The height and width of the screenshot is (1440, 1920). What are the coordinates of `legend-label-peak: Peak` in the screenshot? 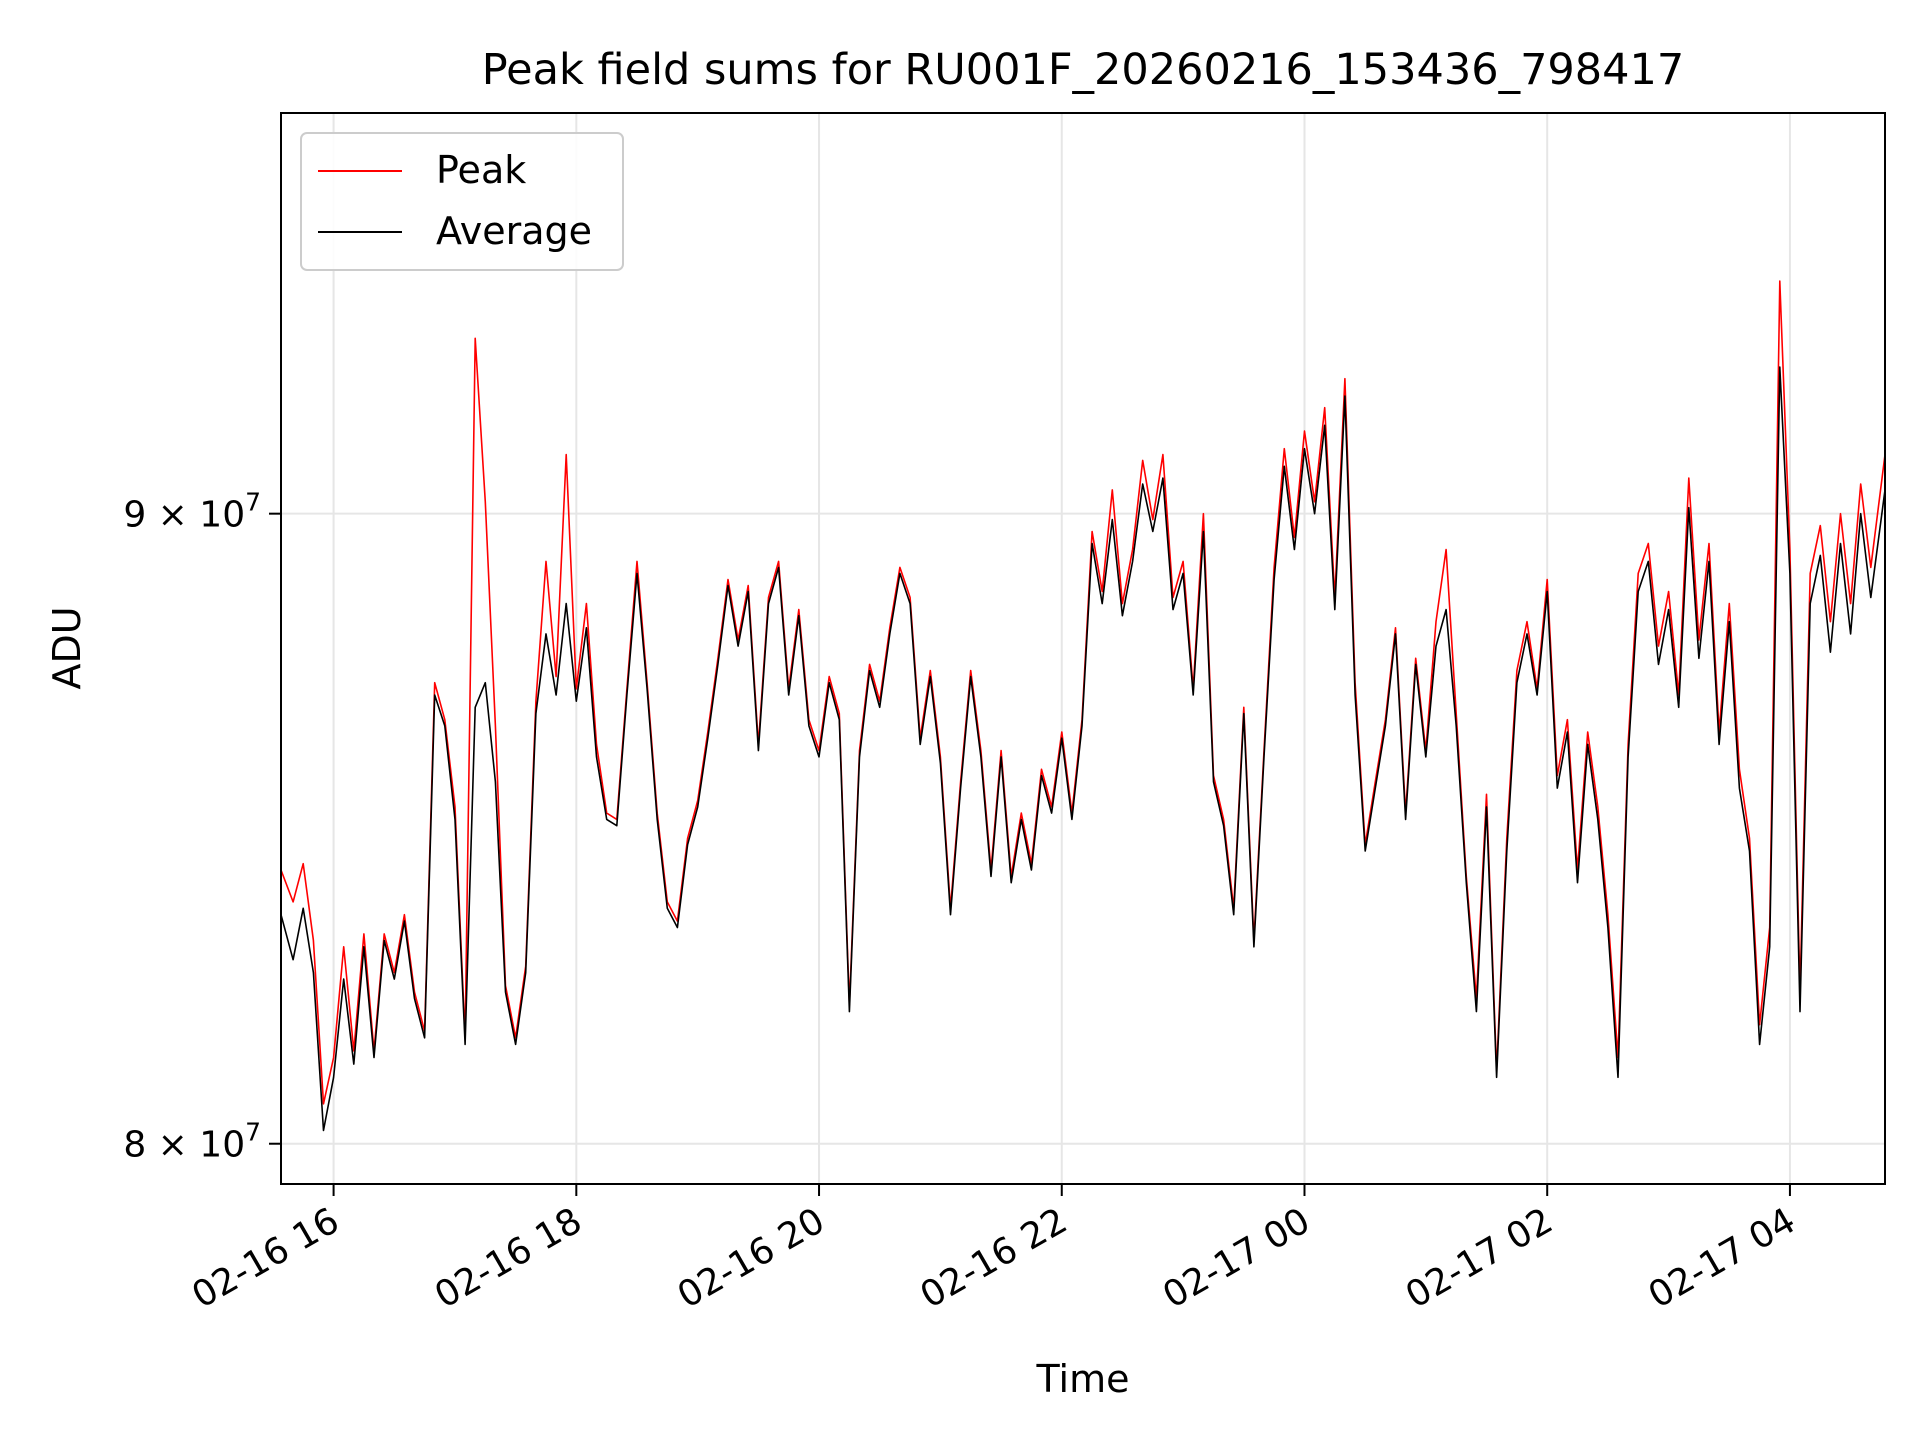 It's located at (481, 170).